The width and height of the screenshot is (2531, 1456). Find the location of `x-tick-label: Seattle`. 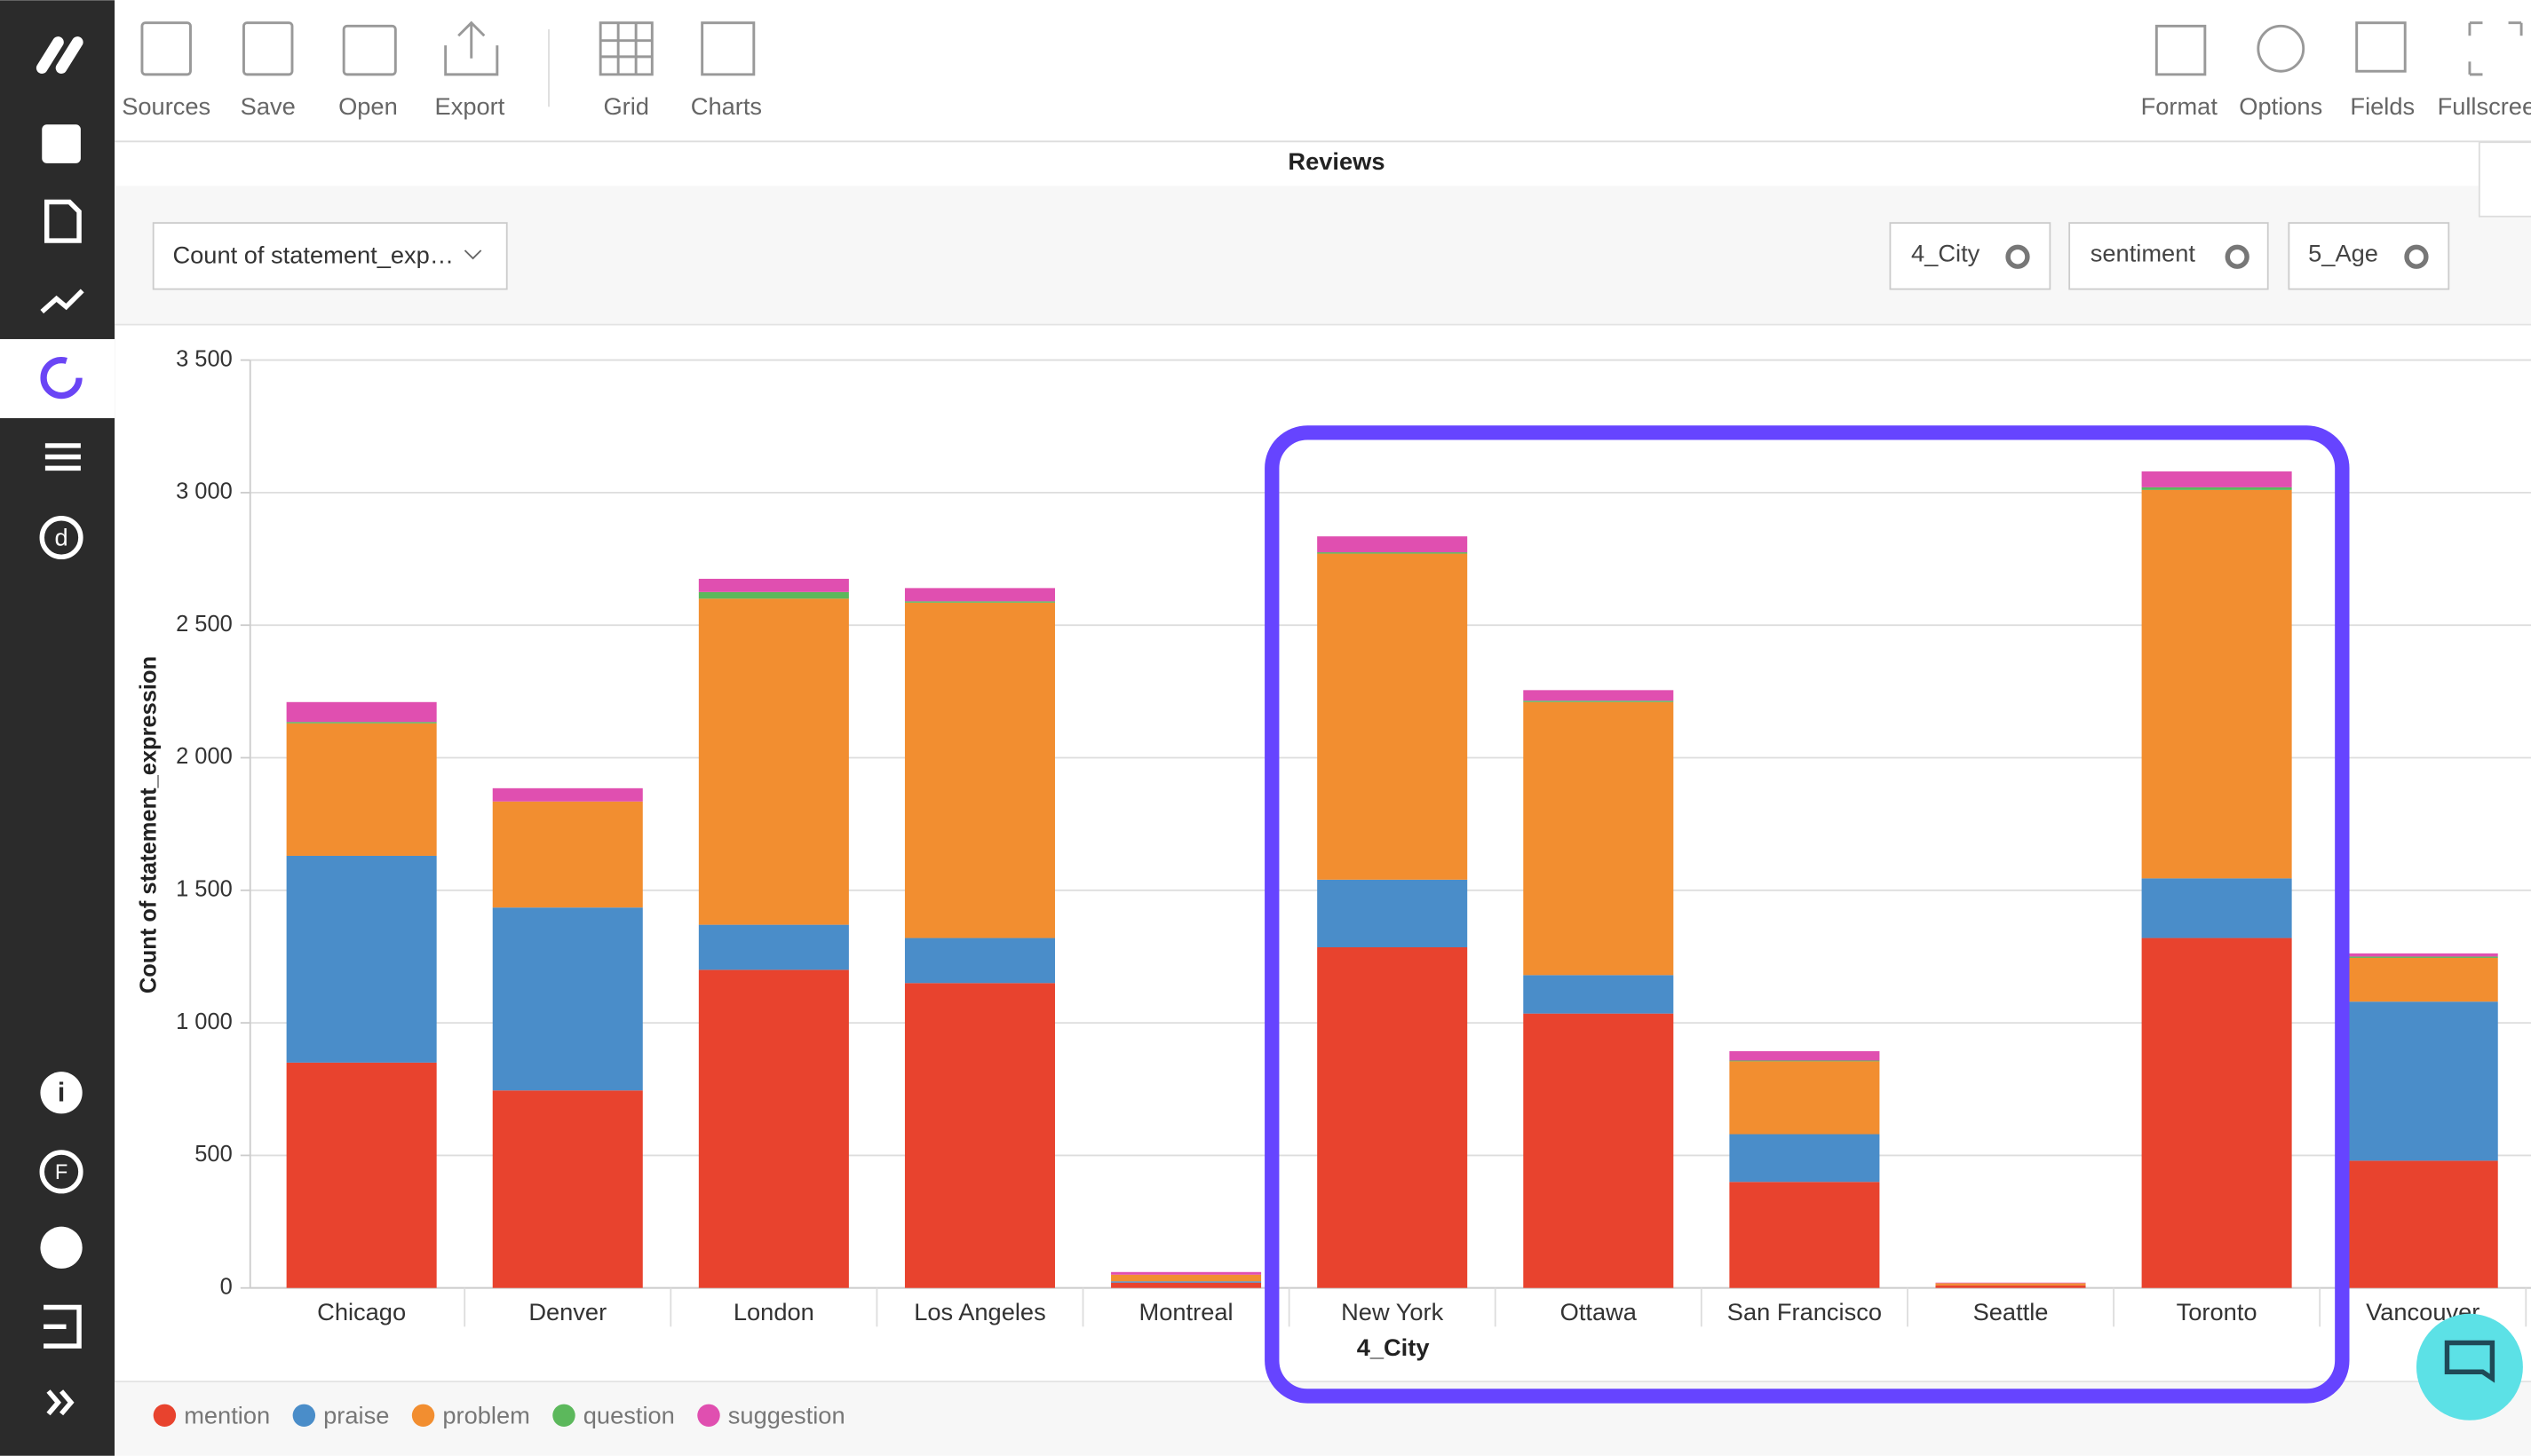

x-tick-label: Seattle is located at coordinates (2011, 1311).